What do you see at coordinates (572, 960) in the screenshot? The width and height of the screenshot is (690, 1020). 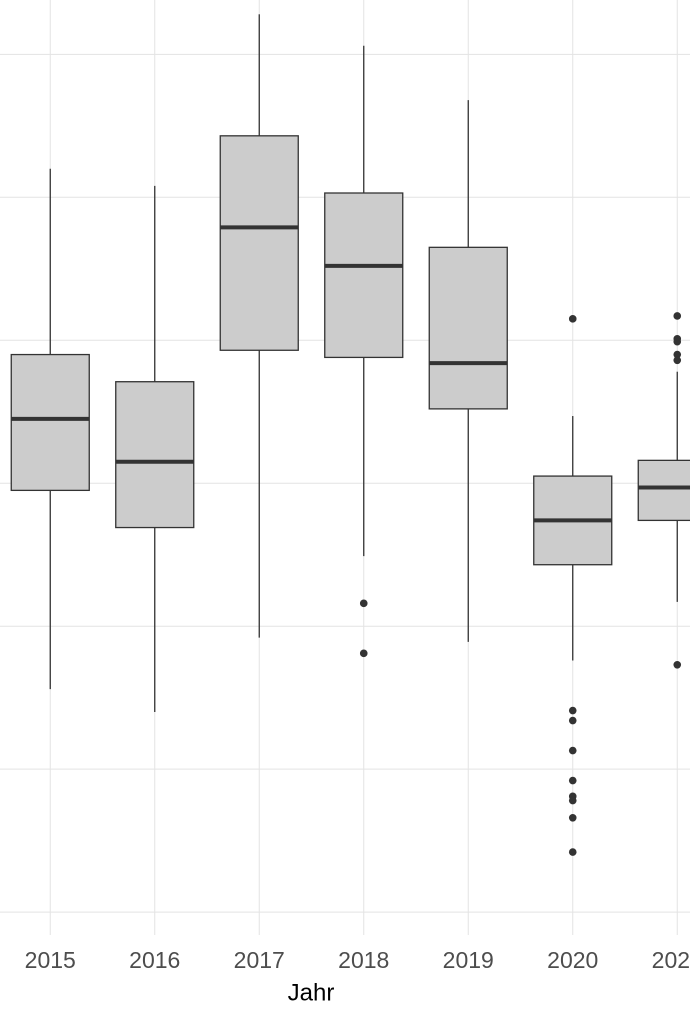 I see `x-tick-label: 2020` at bounding box center [572, 960].